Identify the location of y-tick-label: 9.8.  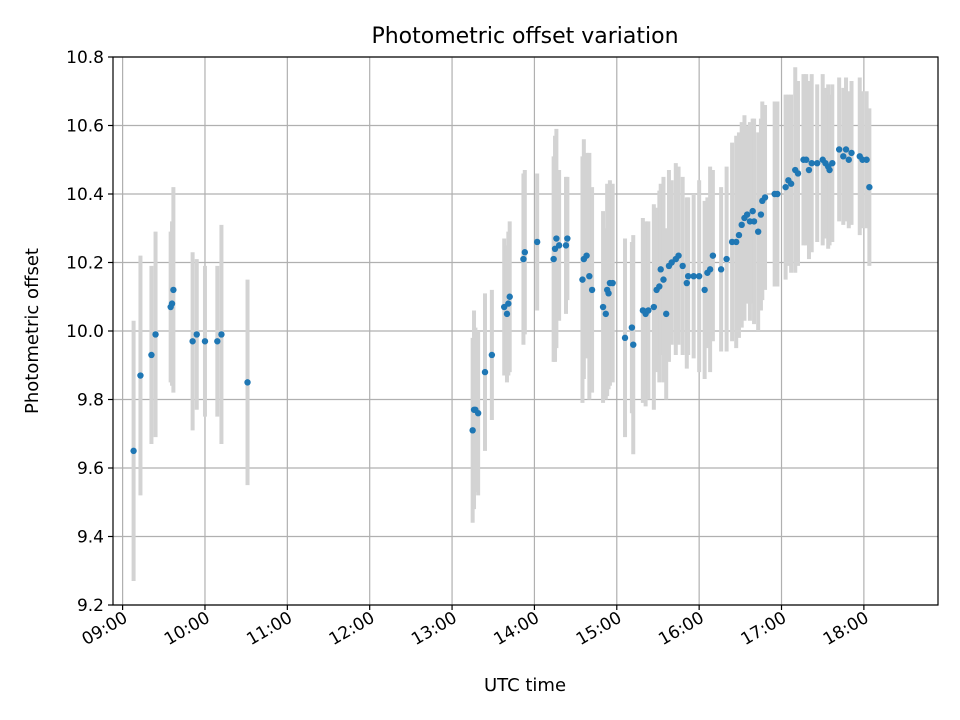
(90, 401).